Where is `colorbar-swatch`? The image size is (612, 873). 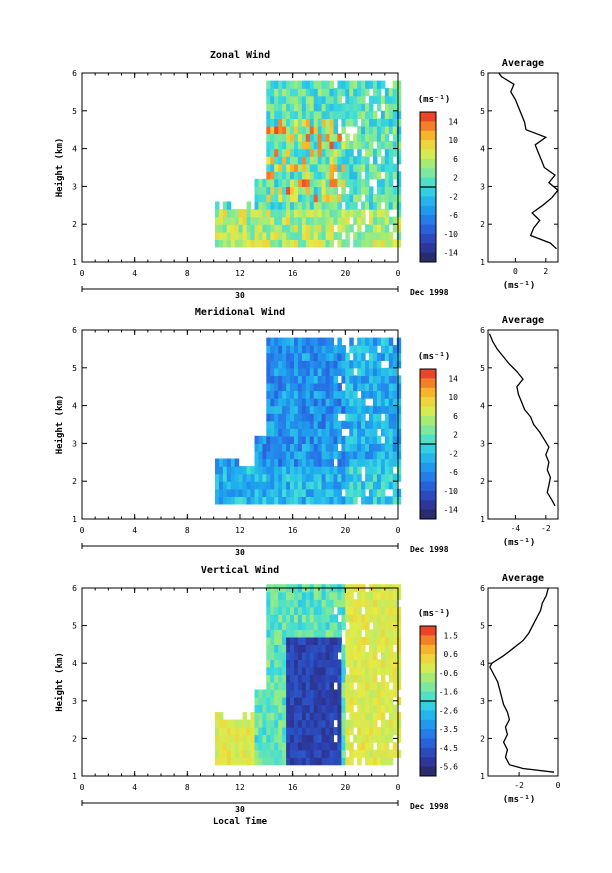
colorbar-swatch is located at coordinates (428, 154).